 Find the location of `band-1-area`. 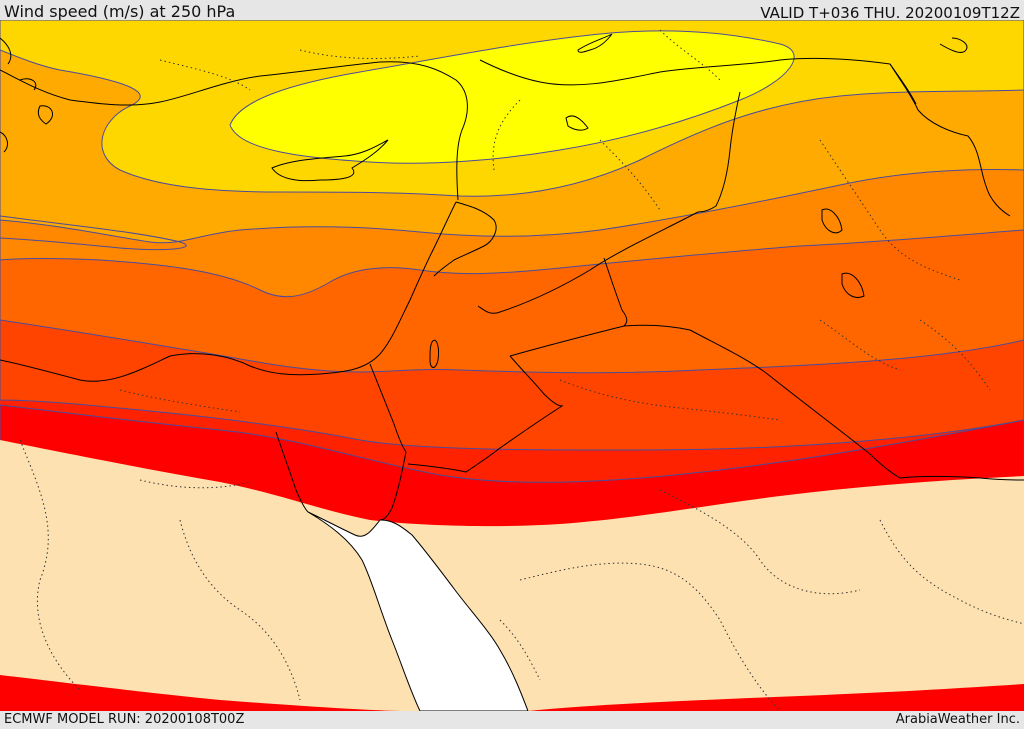

band-1-area is located at coordinates (512, 97).